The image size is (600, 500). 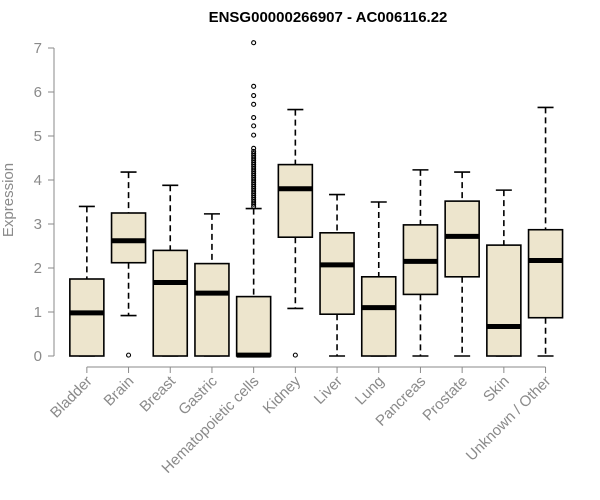 What do you see at coordinates (71, 397) in the screenshot?
I see `x-tick-label: Bladder` at bounding box center [71, 397].